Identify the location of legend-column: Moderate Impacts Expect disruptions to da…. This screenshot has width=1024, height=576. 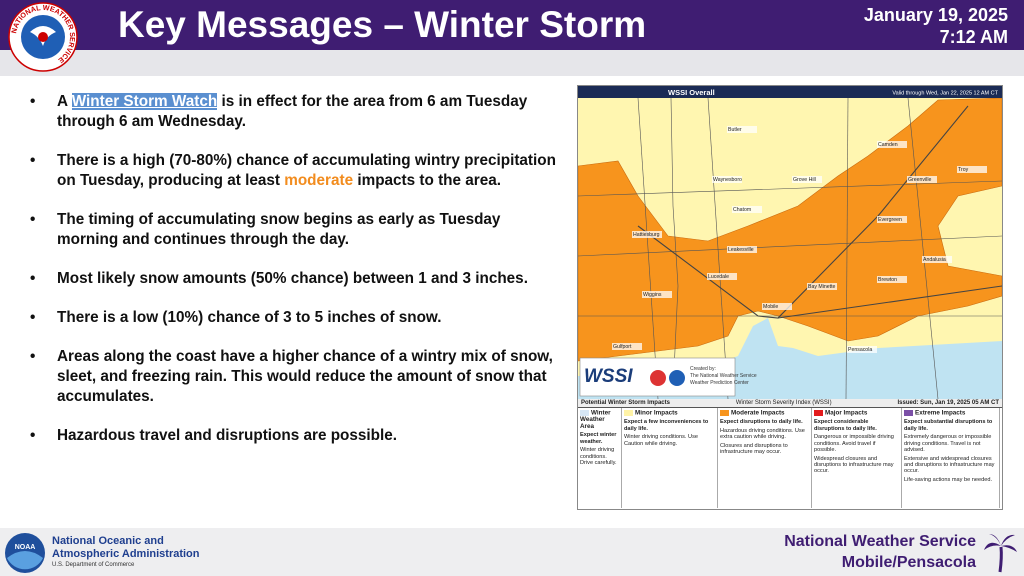
(765, 458).